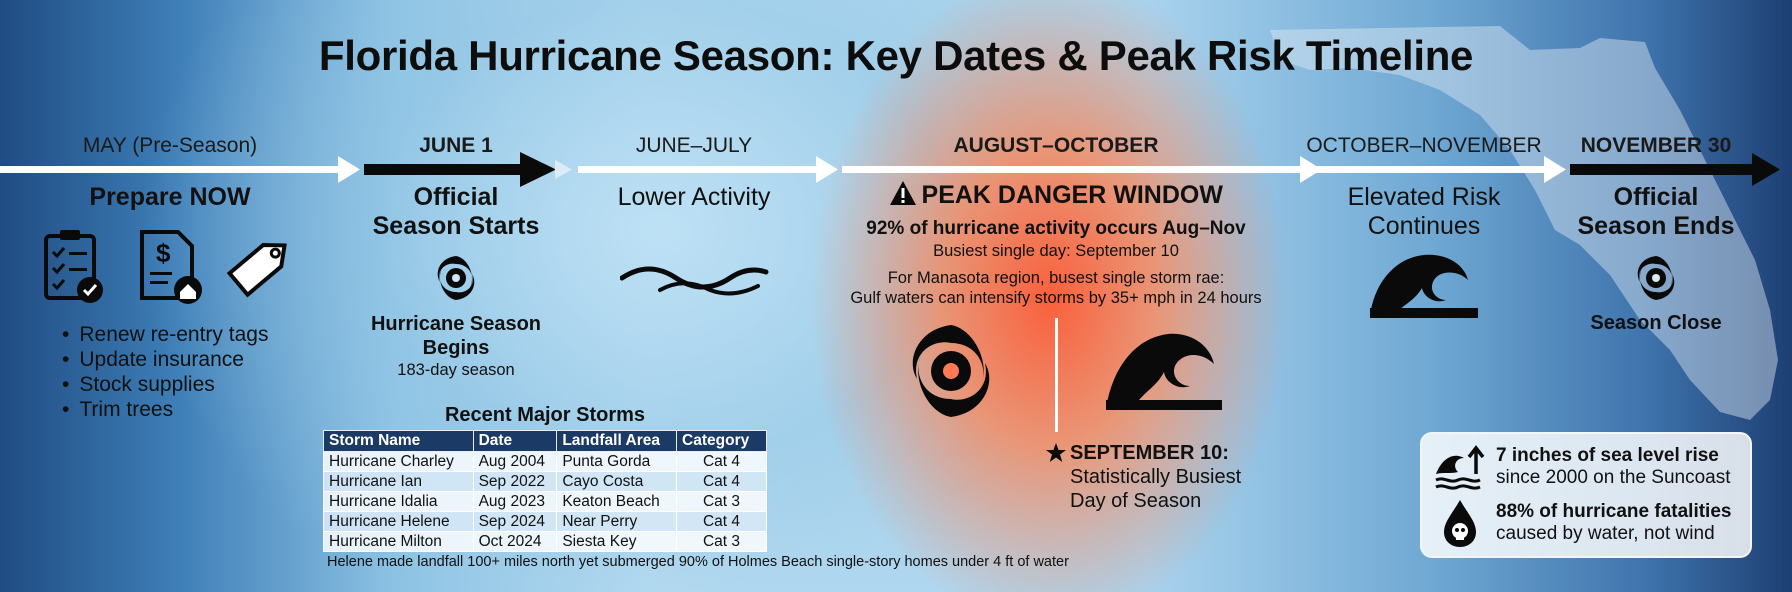 The height and width of the screenshot is (592, 1792). Describe the element at coordinates (1156, 477) in the screenshot. I see `sep10-line2: Statistically Busiest` at that location.